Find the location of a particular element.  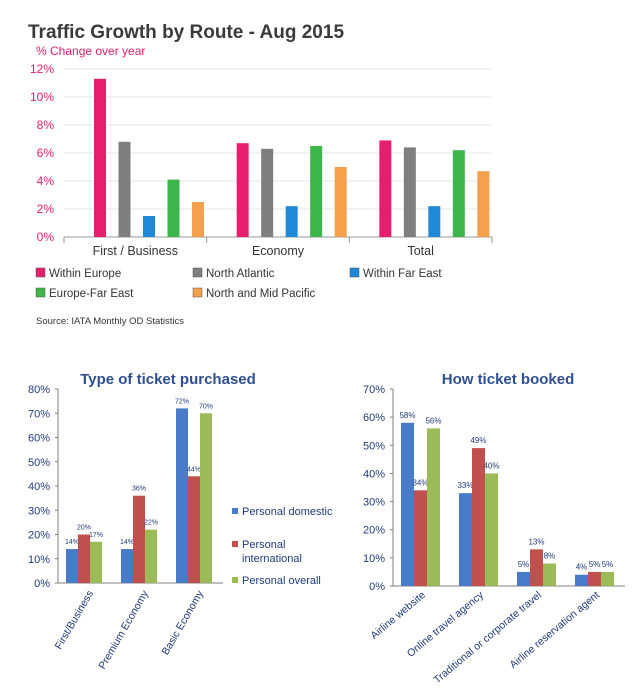

chart1-subtitle: % Change over year is located at coordinates (90, 51).